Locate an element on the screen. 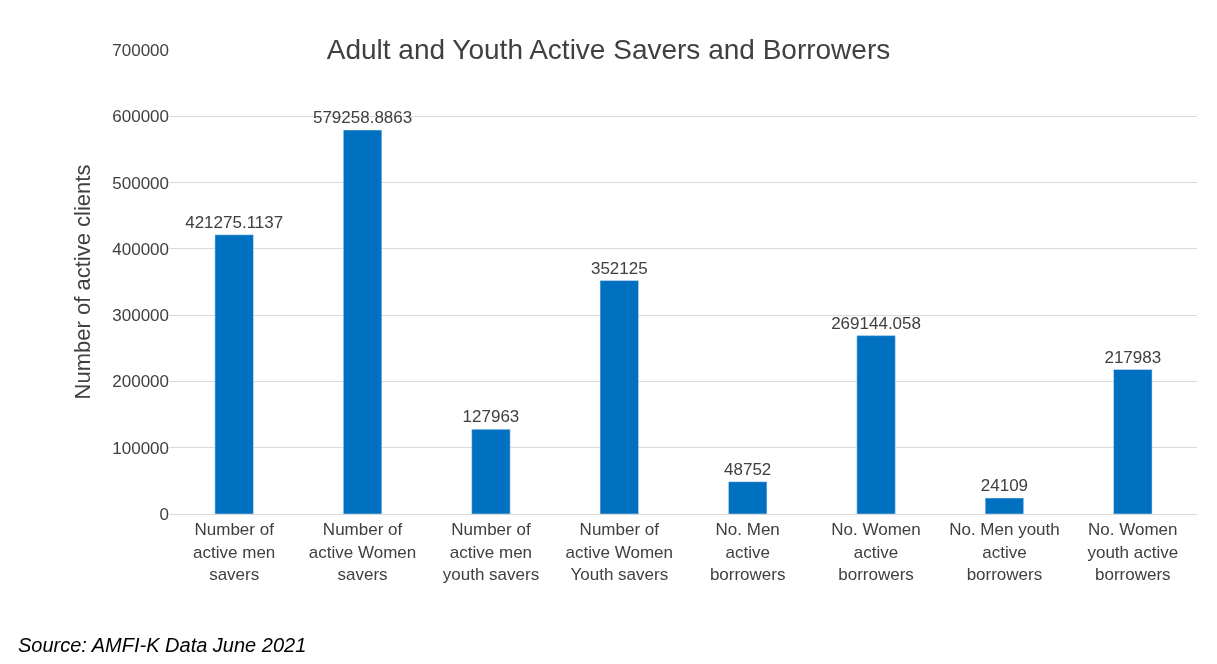 This screenshot has height=664, width=1217. data-label: 217983 is located at coordinates (1133, 357).